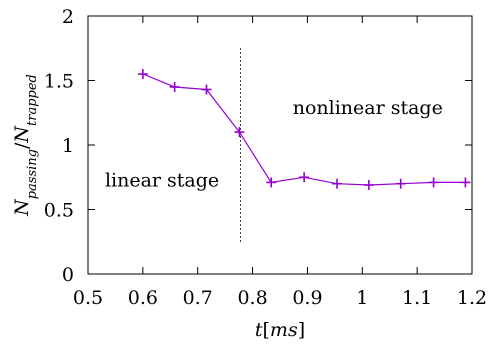  What do you see at coordinates (307, 298) in the screenshot?
I see `x-tick-label: 0.9` at bounding box center [307, 298].